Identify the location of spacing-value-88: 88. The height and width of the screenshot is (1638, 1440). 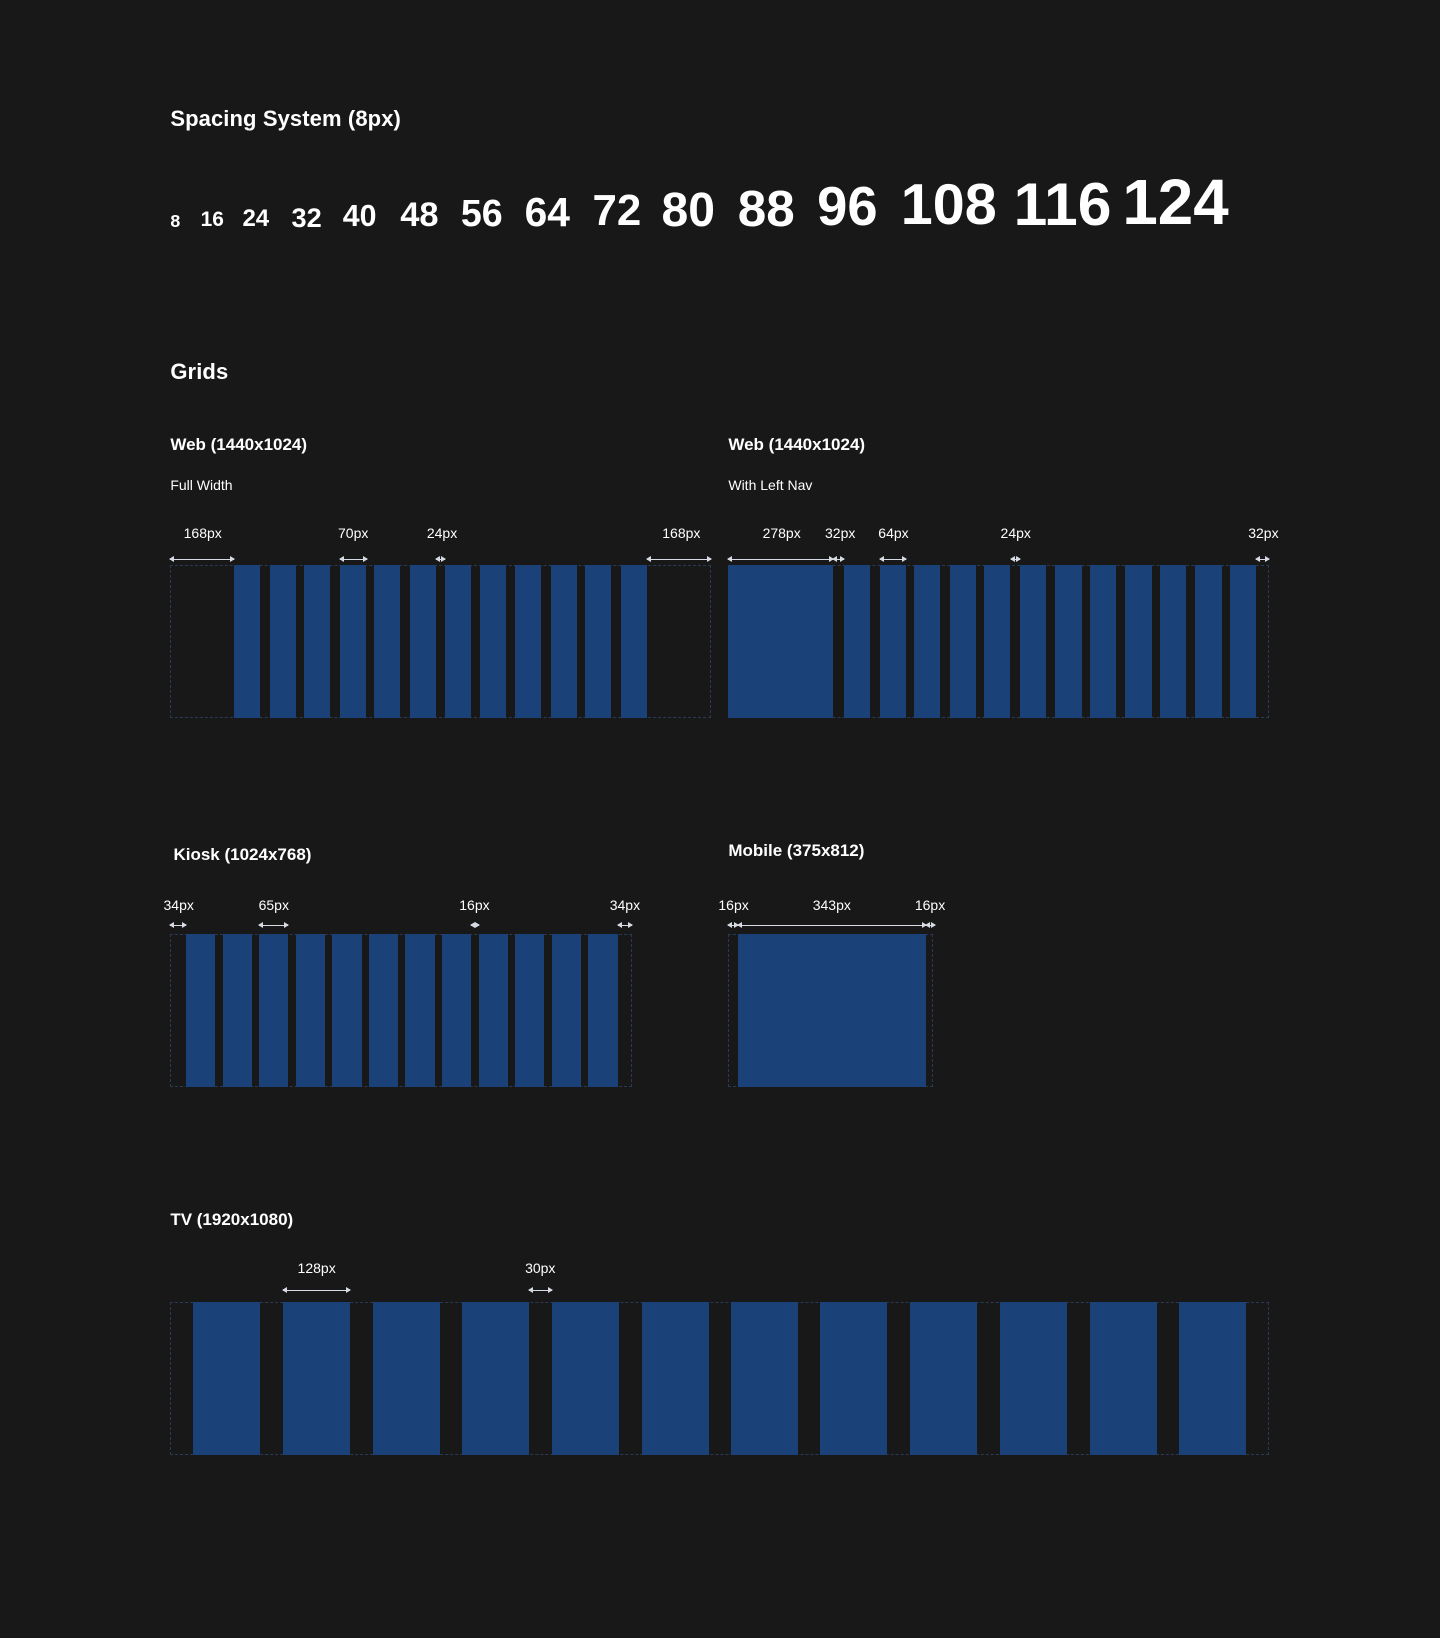
(766, 208).